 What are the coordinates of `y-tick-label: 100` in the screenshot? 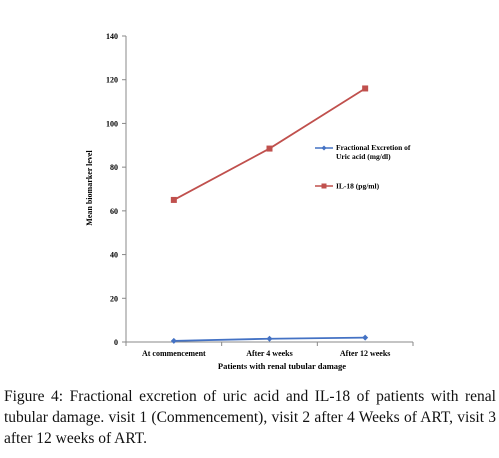 It's located at (112, 123).